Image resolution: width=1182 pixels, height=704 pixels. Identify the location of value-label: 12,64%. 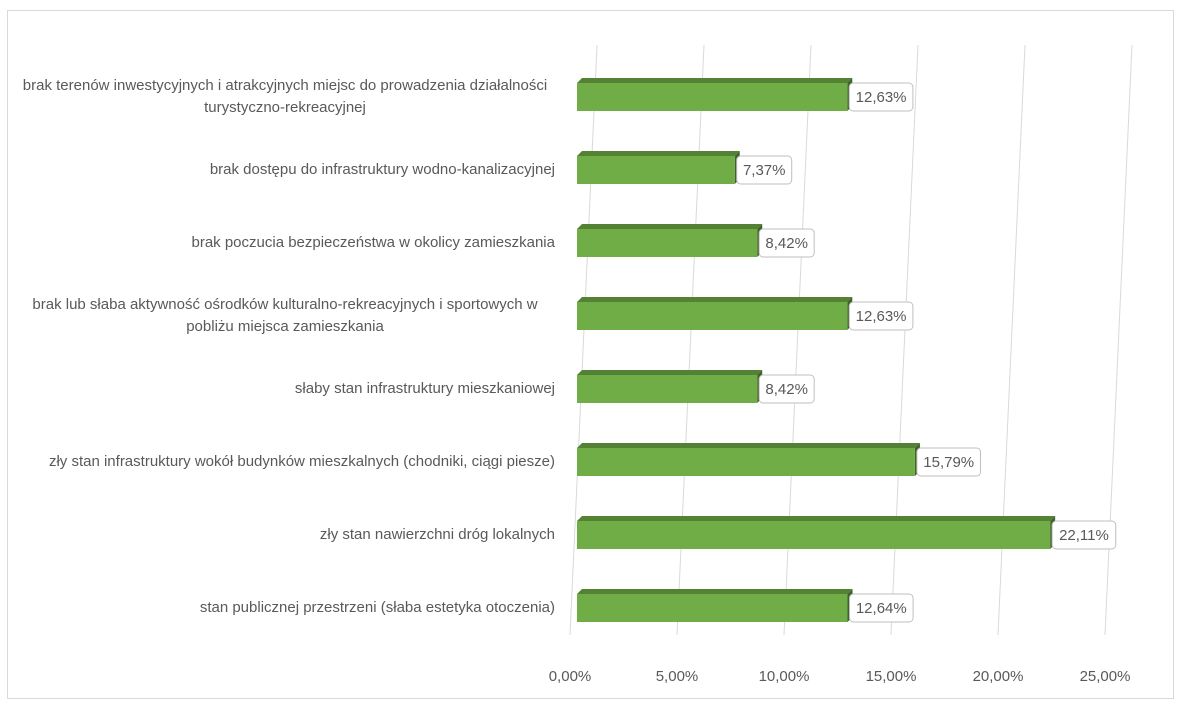
(881, 608).